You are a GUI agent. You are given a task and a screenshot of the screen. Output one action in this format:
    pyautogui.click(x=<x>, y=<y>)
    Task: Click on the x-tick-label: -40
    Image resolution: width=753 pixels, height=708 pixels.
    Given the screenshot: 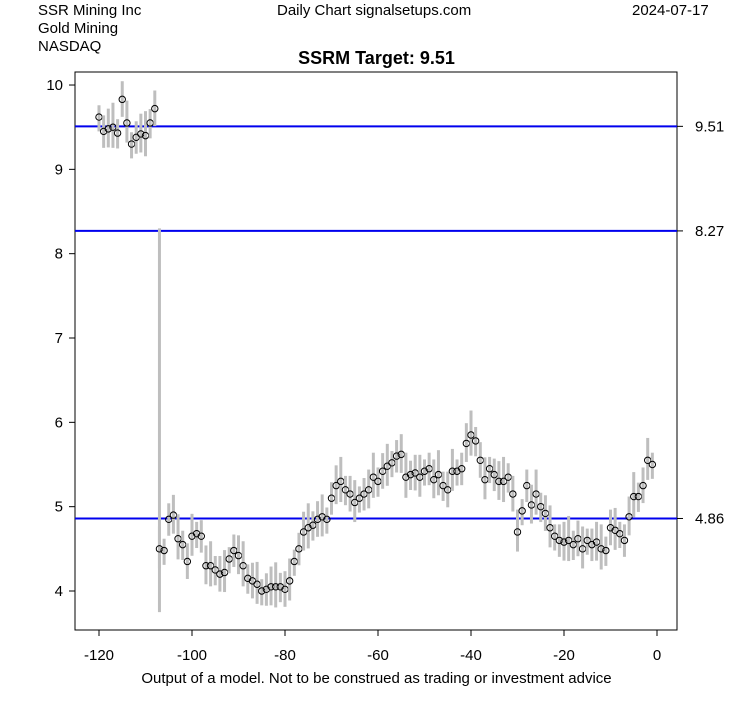 What is the action you would take?
    pyautogui.click(x=471, y=655)
    